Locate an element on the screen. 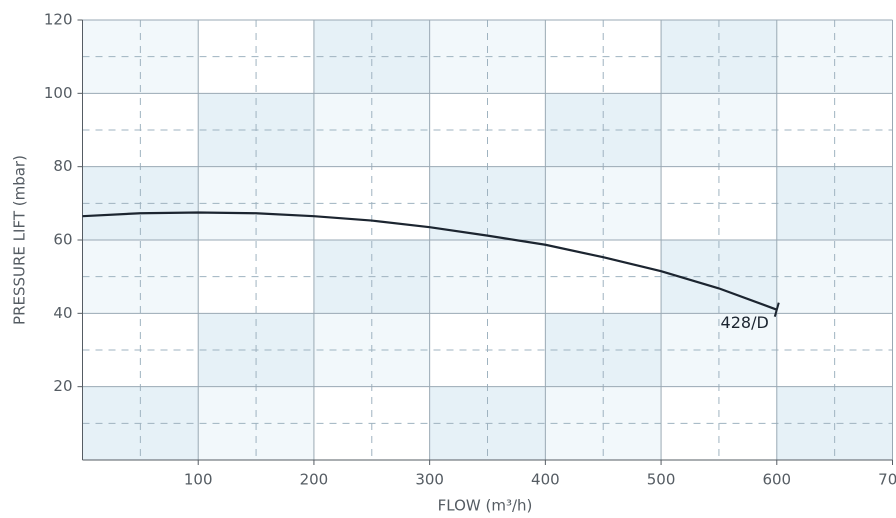 This screenshot has height=518, width=896. y-tick-label: 80 is located at coordinates (62, 166).